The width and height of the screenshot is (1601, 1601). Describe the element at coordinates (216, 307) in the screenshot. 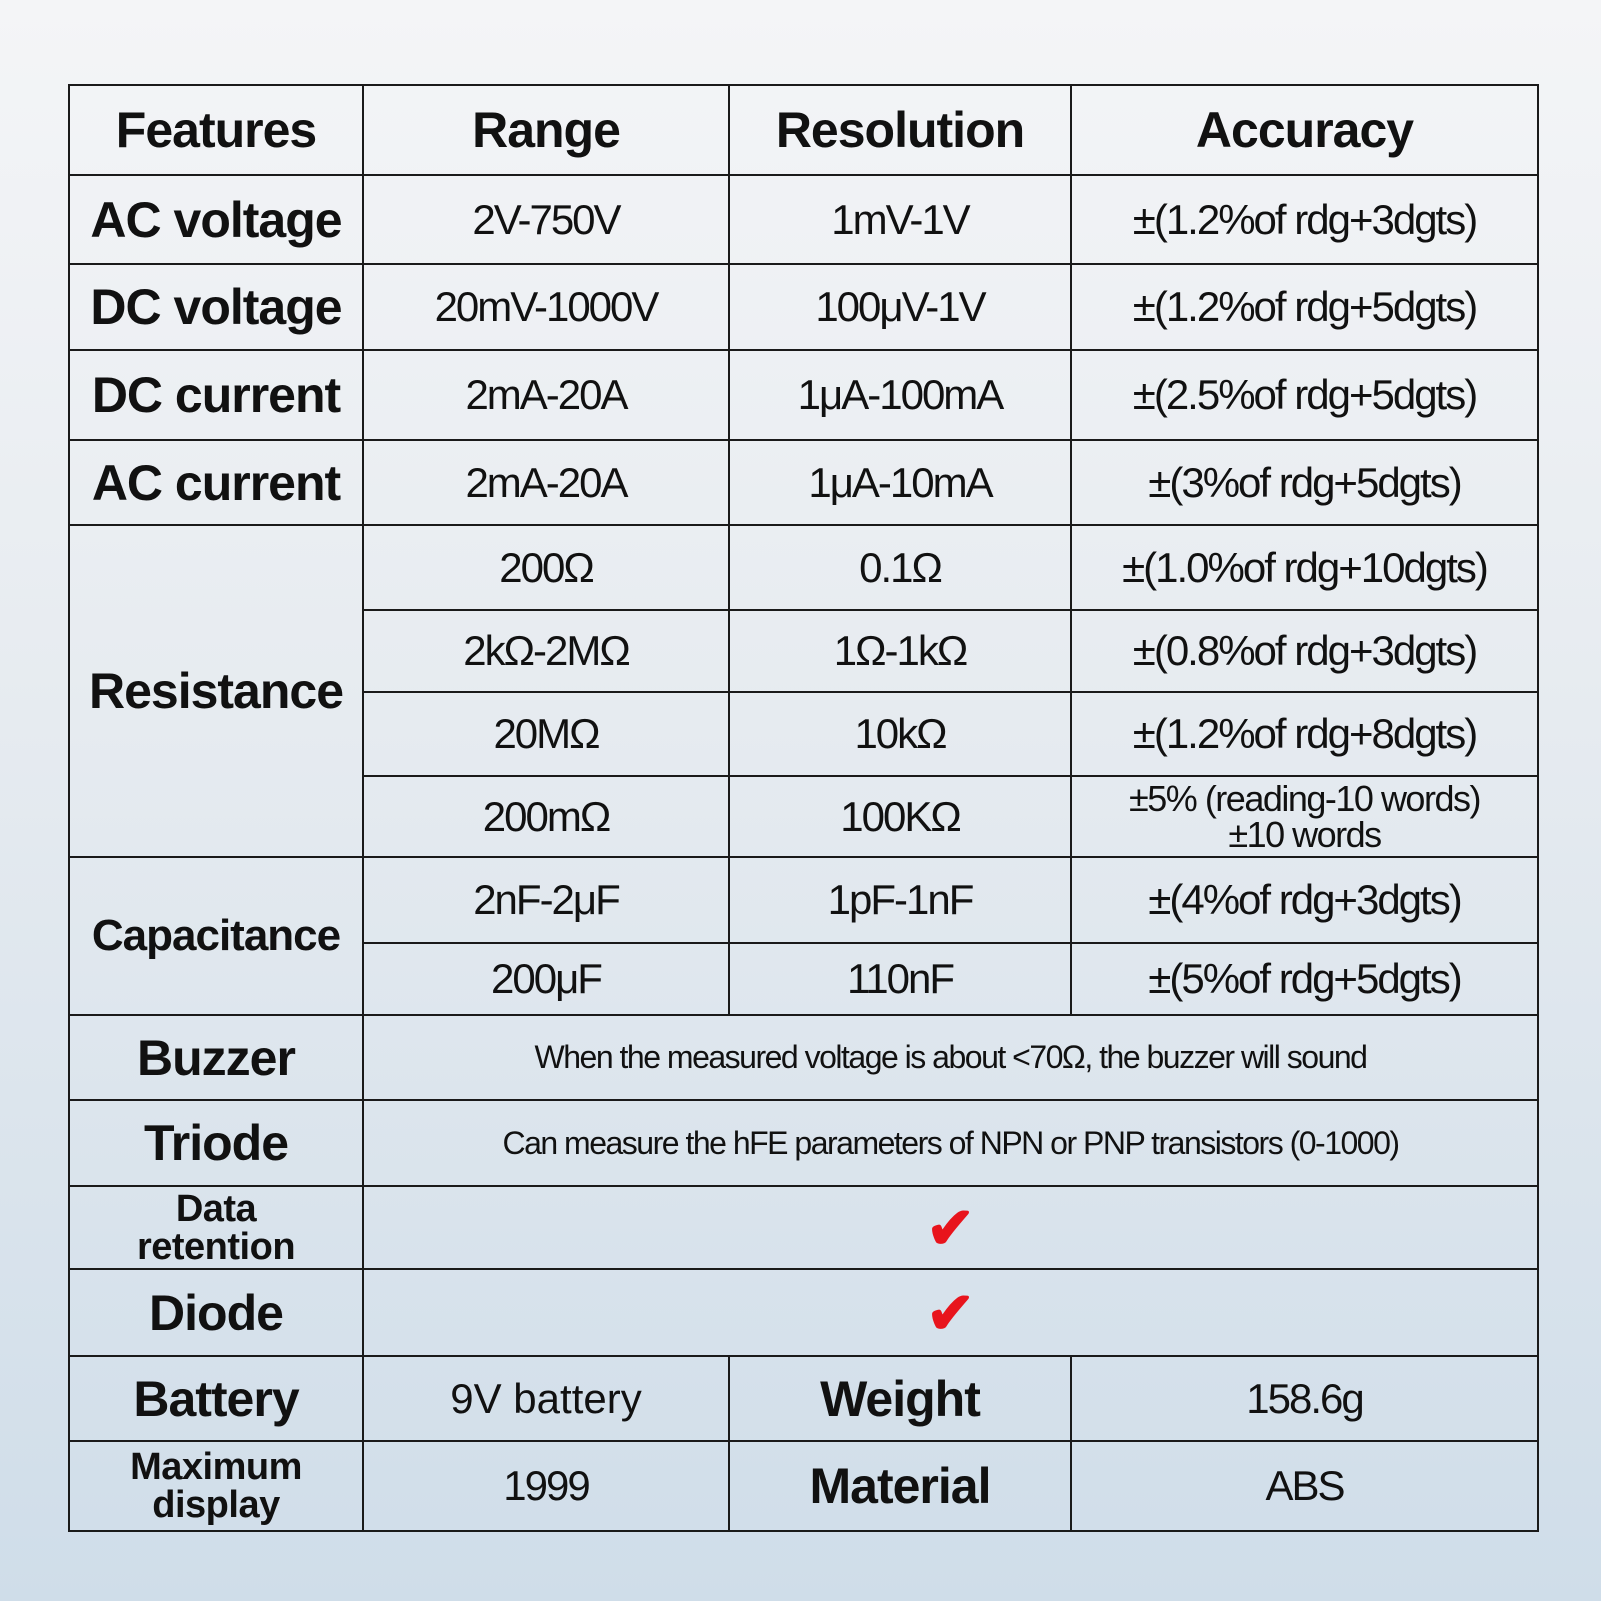

I see `feature-cell: DC voltage` at that location.